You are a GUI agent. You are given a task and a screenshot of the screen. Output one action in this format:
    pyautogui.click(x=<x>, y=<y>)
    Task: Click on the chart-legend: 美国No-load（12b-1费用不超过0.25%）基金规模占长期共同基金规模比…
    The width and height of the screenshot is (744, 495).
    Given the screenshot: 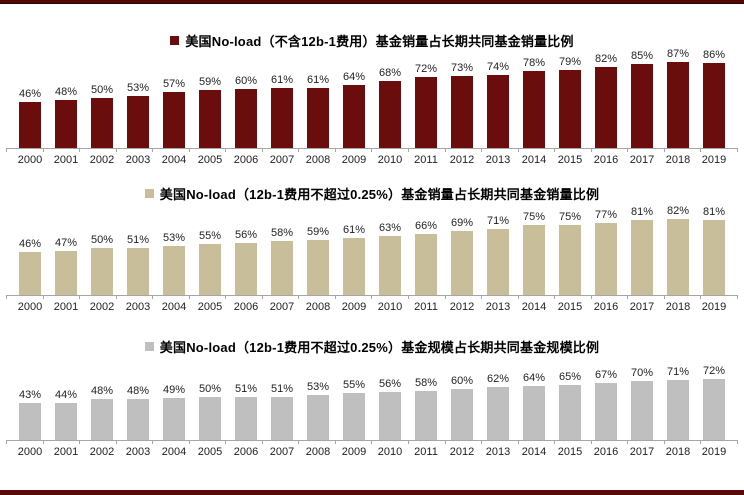 What is the action you would take?
    pyautogui.click(x=372, y=346)
    